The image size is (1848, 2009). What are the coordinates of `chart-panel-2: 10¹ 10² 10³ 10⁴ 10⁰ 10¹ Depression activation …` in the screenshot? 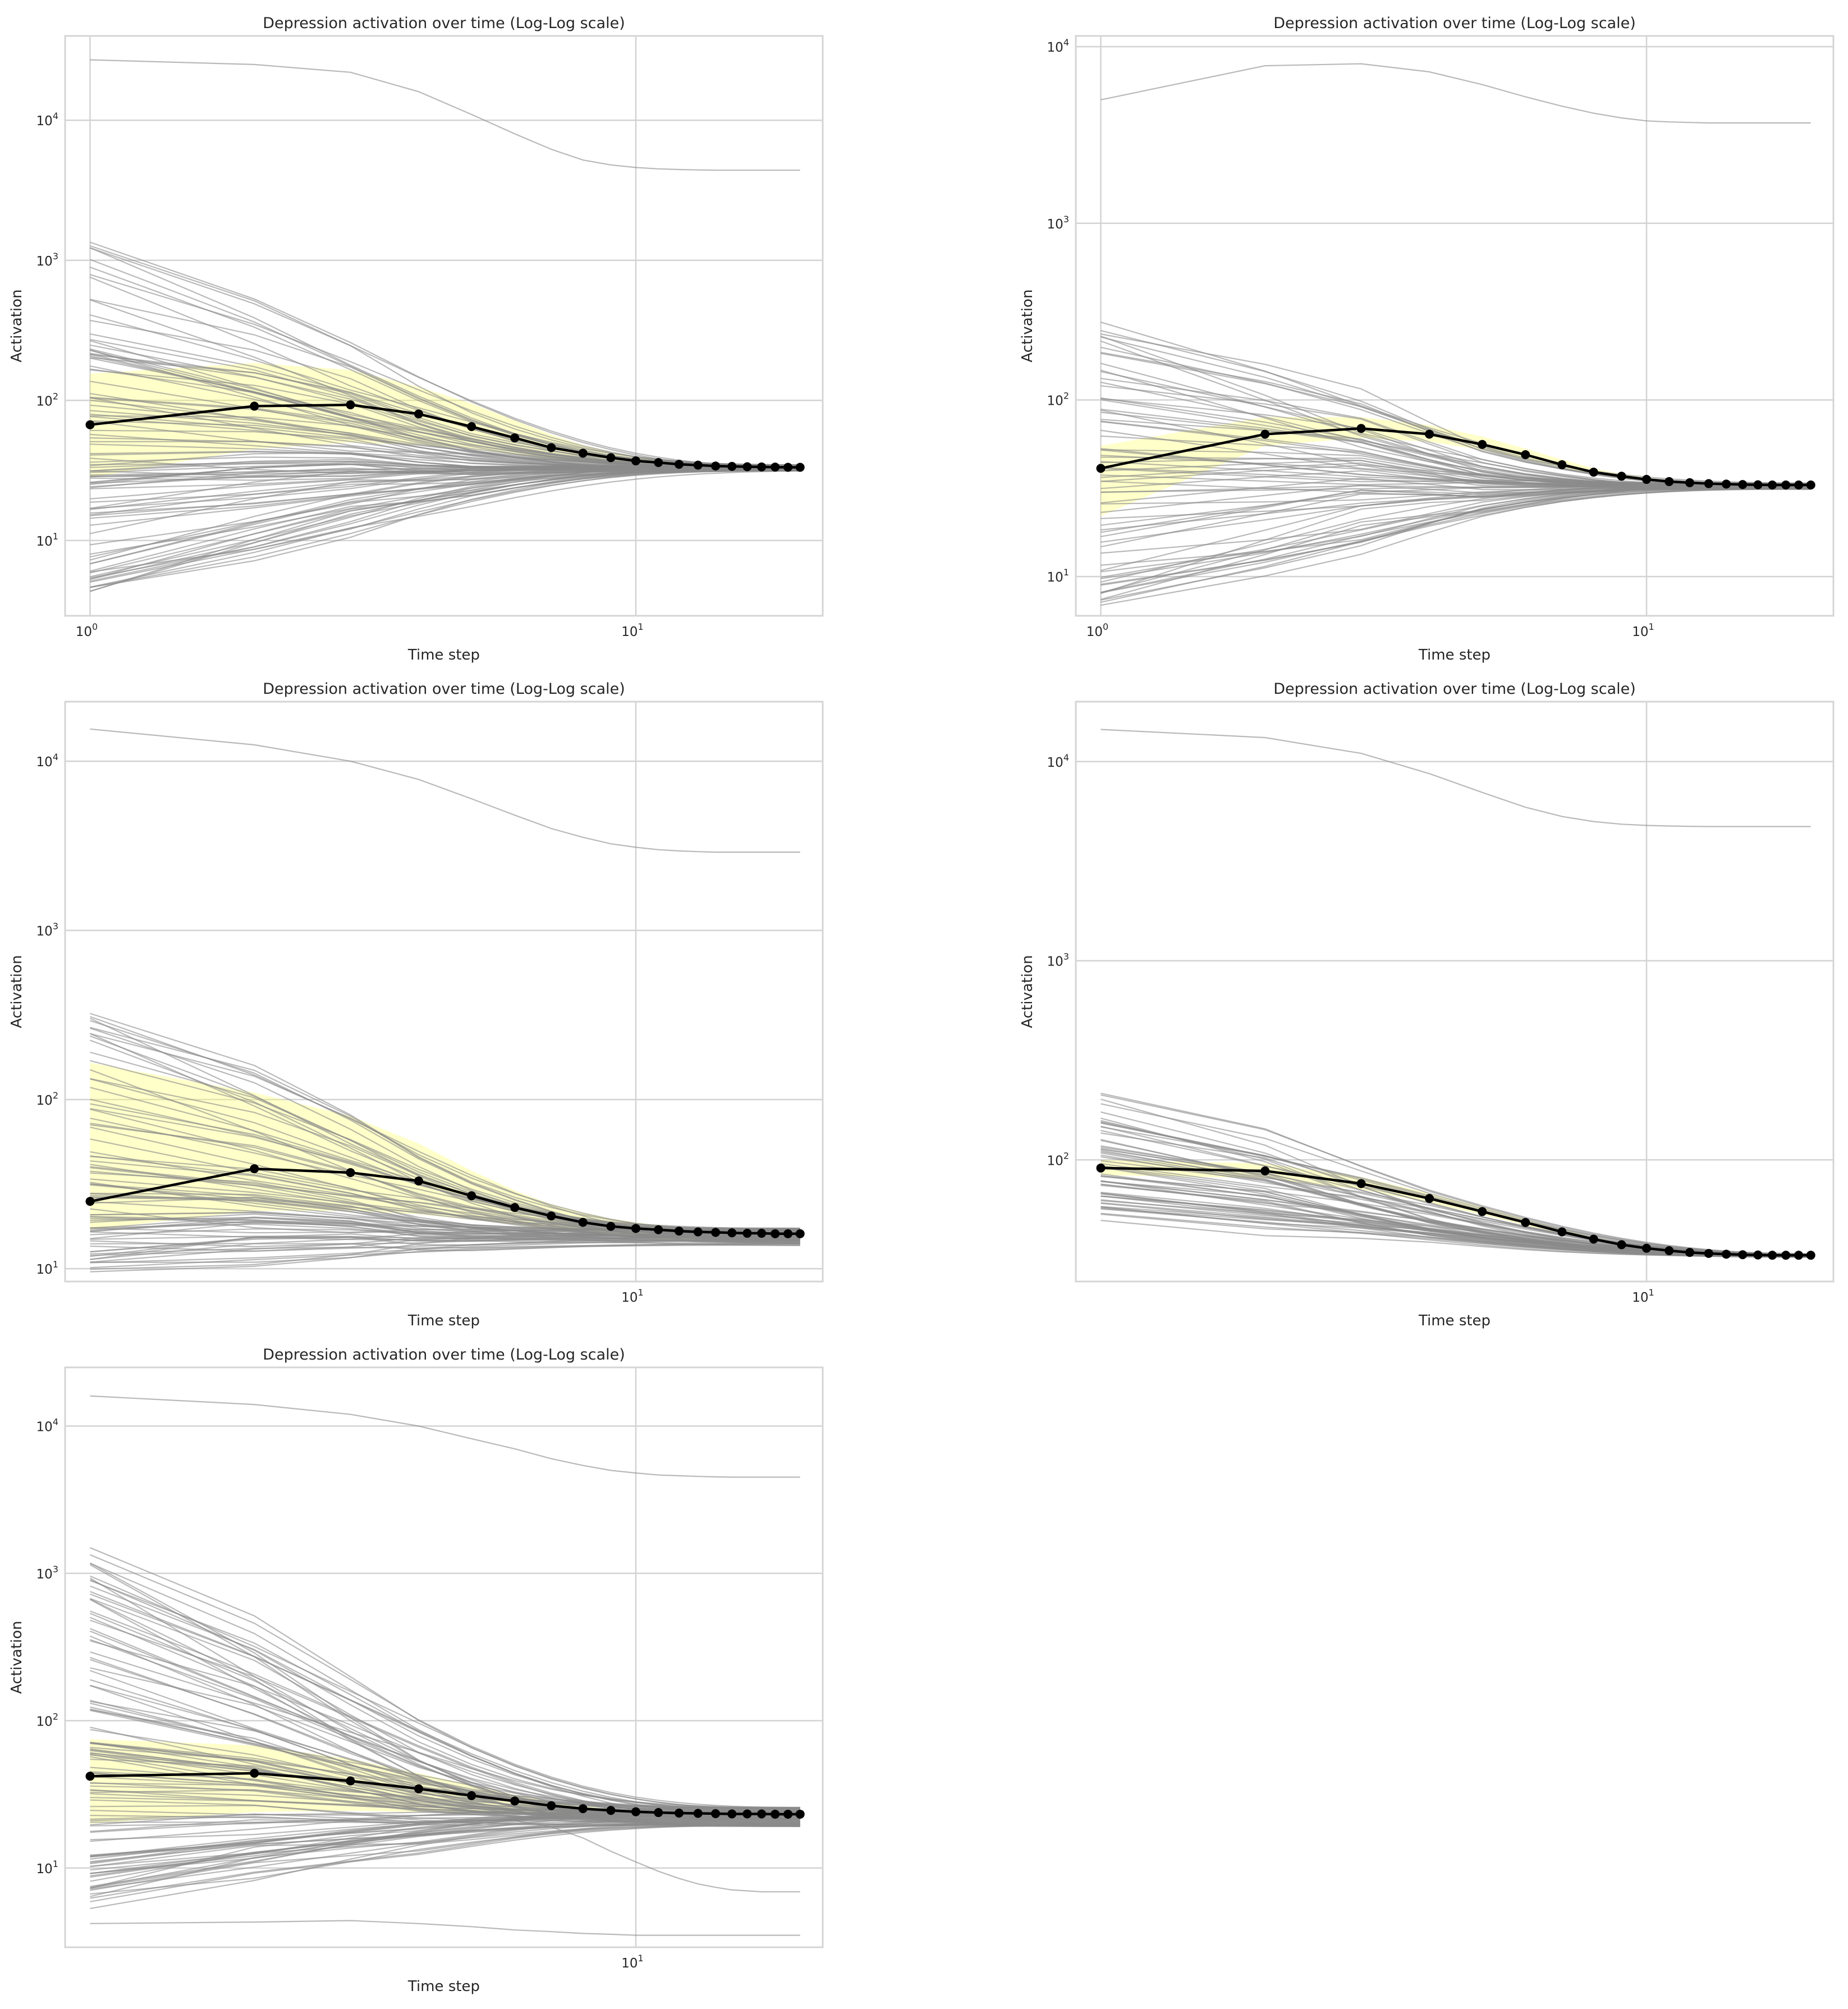 It's located at (1427, 339).